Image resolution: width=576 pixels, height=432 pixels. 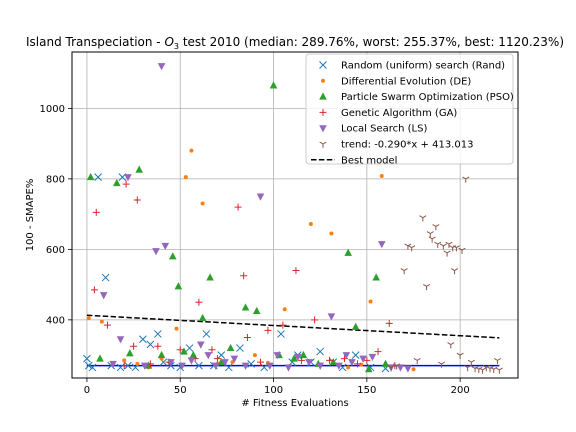 What do you see at coordinates (293, 340) in the screenshot?
I see `trend-line-group` at bounding box center [293, 340].